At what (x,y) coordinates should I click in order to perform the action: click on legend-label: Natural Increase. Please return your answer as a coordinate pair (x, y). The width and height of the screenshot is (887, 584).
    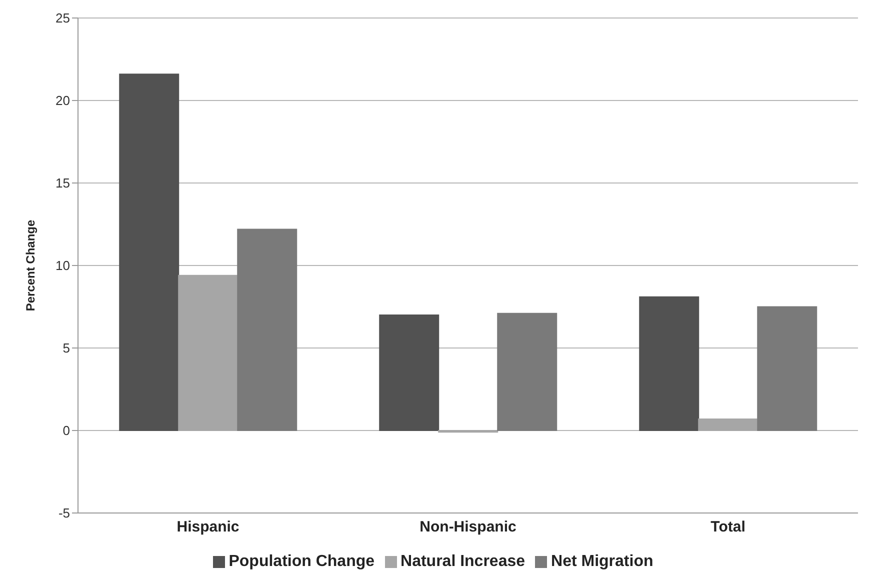
    Looking at the image, I should click on (463, 561).